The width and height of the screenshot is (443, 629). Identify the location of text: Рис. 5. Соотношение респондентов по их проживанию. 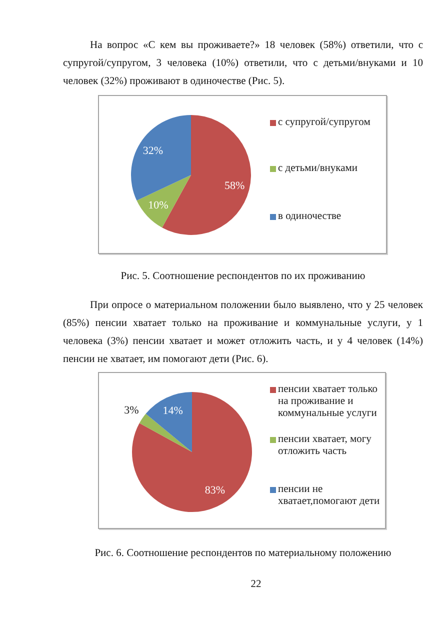
(243, 277).